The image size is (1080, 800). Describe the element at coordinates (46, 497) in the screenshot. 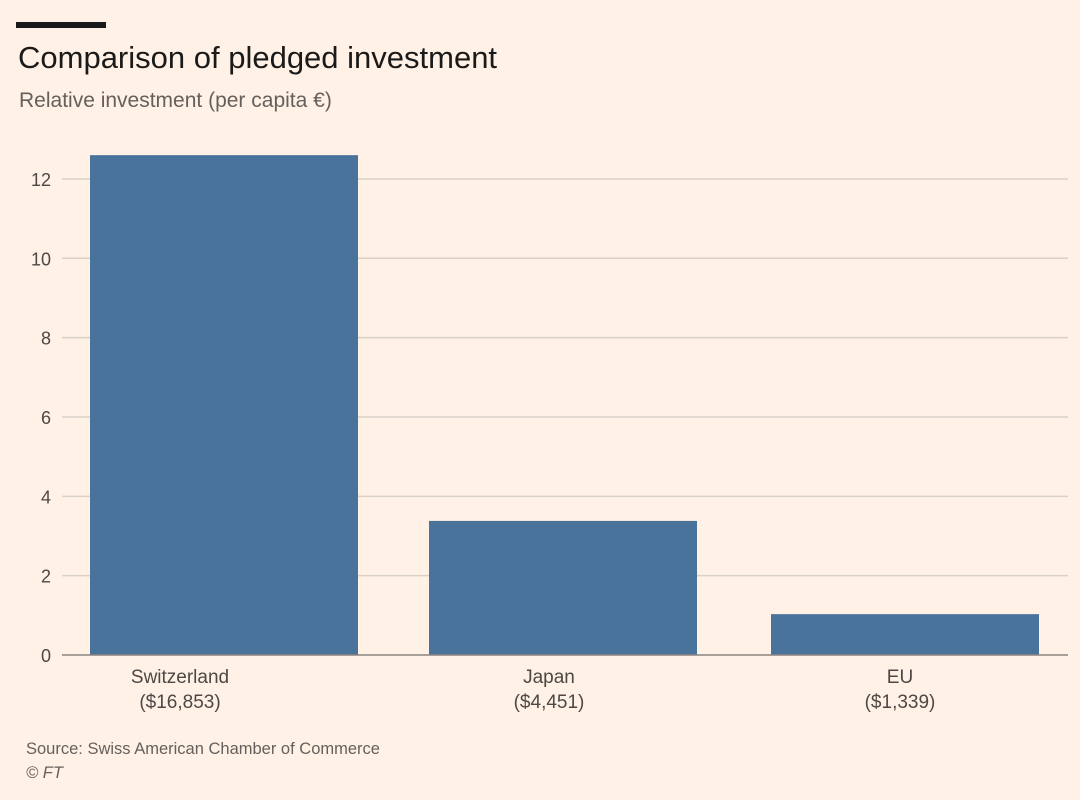

I see `y-tick-label: 4` at that location.